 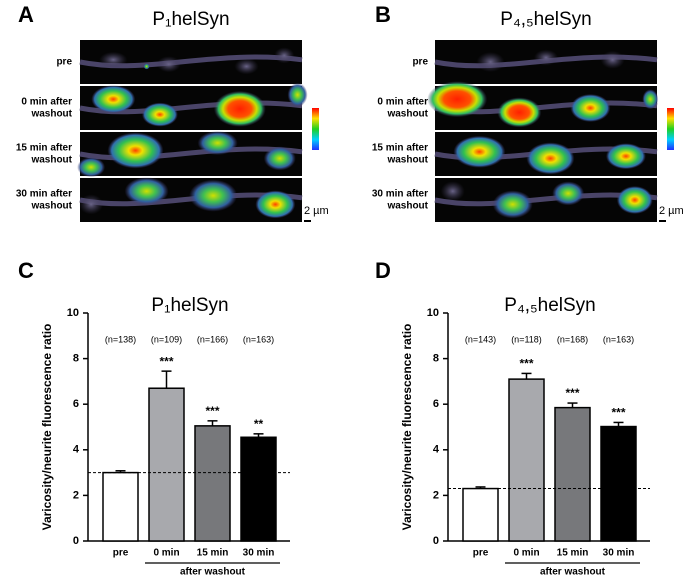 I want to click on chart-title: P₁helSyn, so click(x=189, y=305).